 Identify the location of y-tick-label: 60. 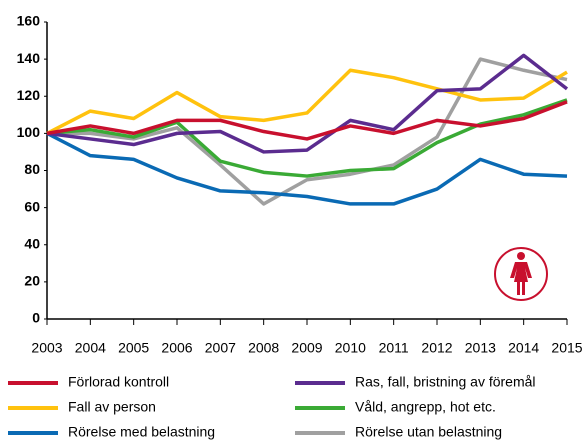
(32, 206).